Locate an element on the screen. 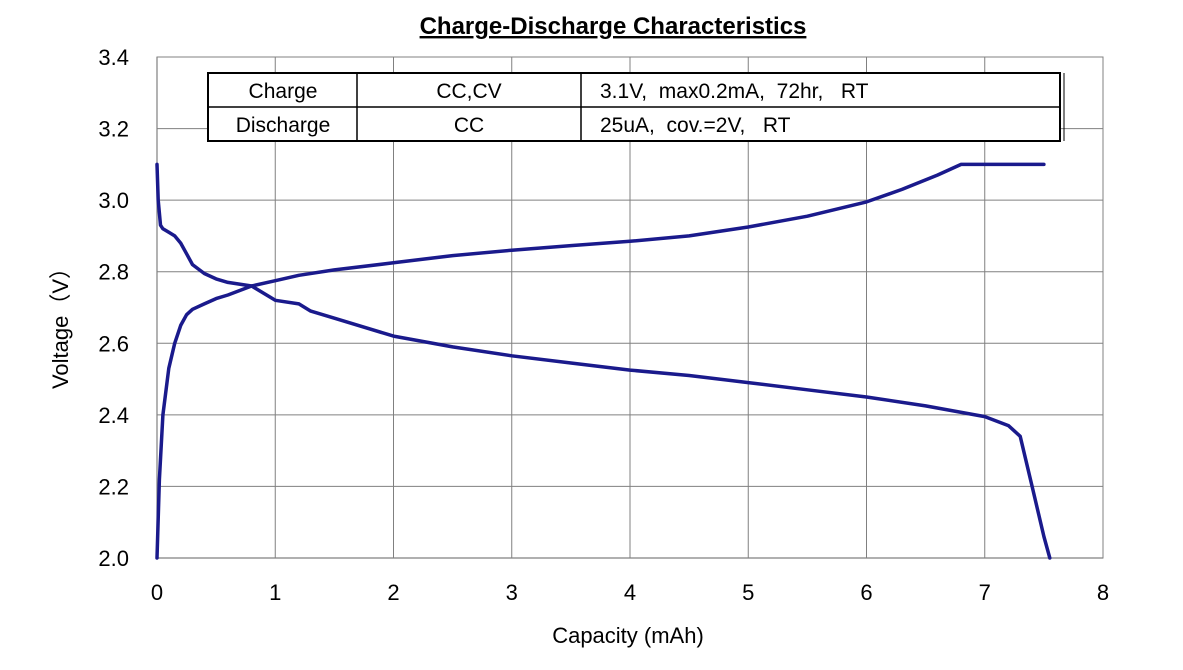 The image size is (1183, 670). legend-cell-discharge-mode: CC is located at coordinates (469, 125).